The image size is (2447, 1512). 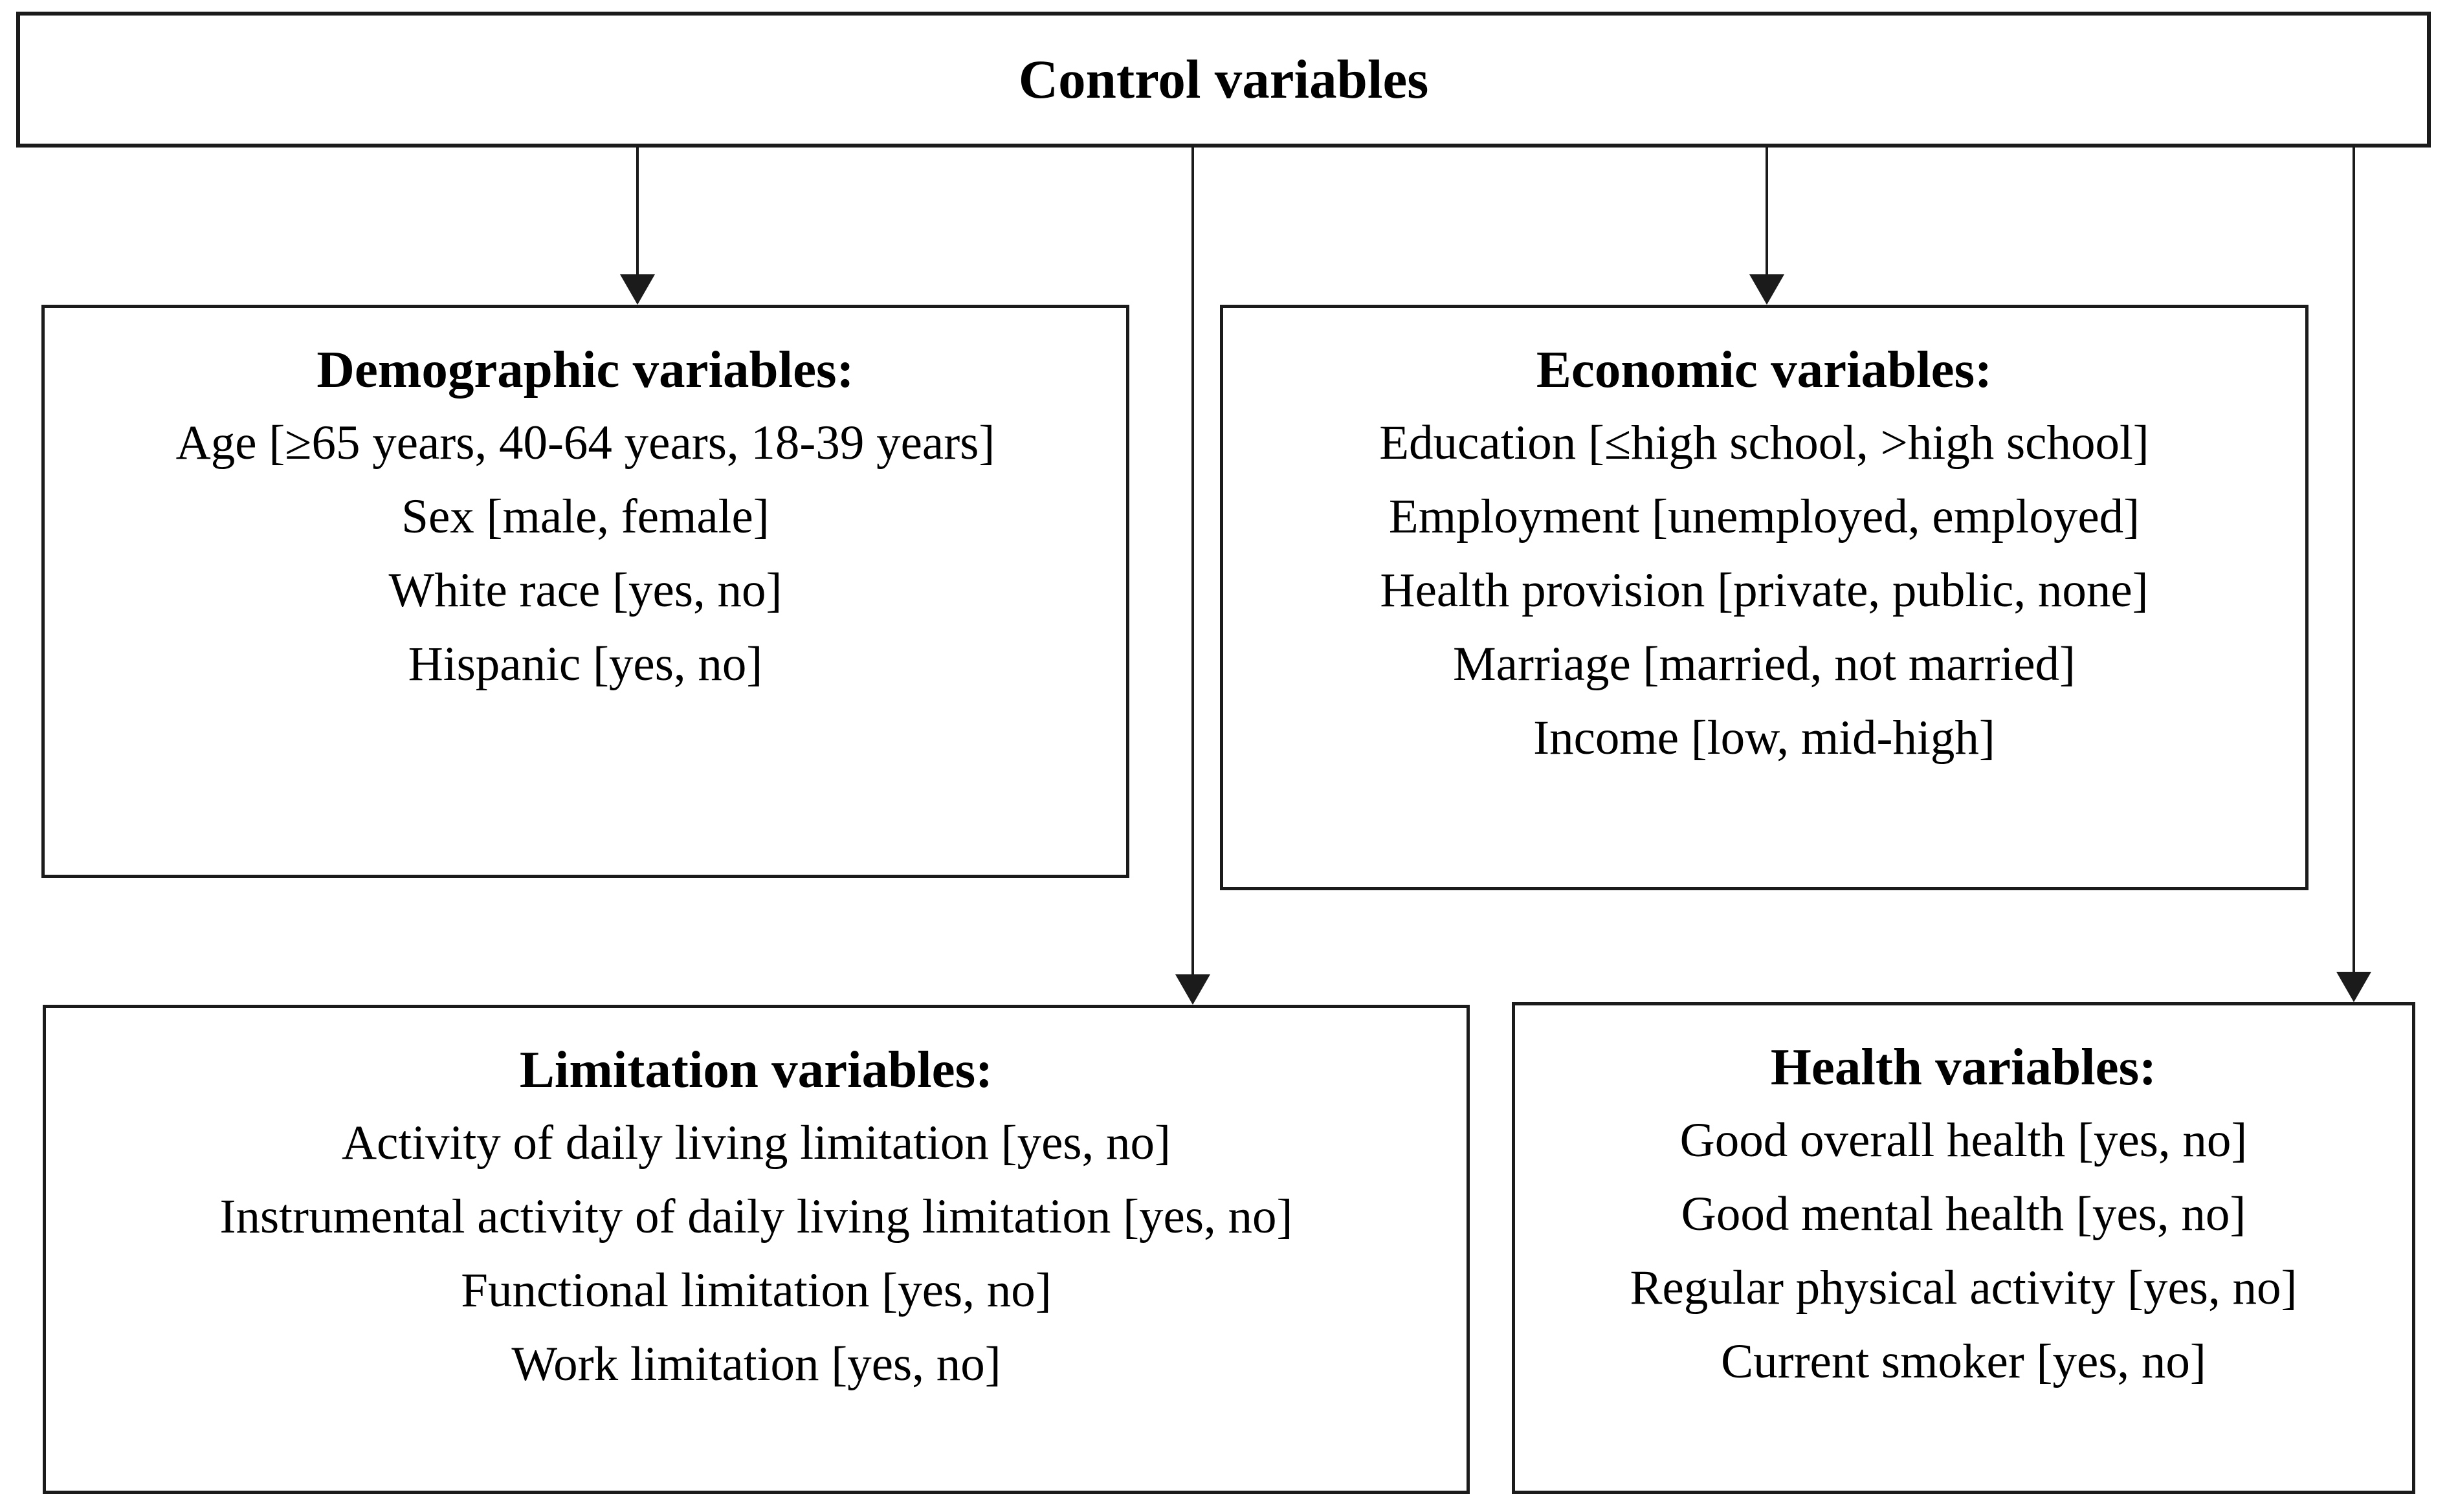 What do you see at coordinates (1963, 1067) in the screenshot?
I see `health-variables-title: Health variables:` at bounding box center [1963, 1067].